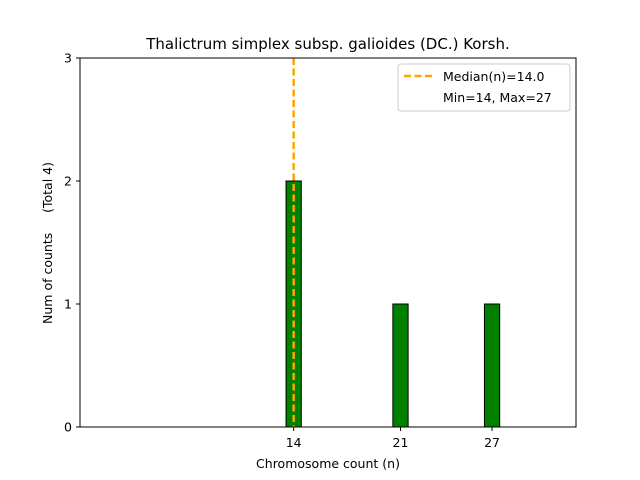 This screenshot has height=480, width=640. Describe the element at coordinates (47, 243) in the screenshot. I see `y-axis-label: Num of counts (Total 4)` at that location.